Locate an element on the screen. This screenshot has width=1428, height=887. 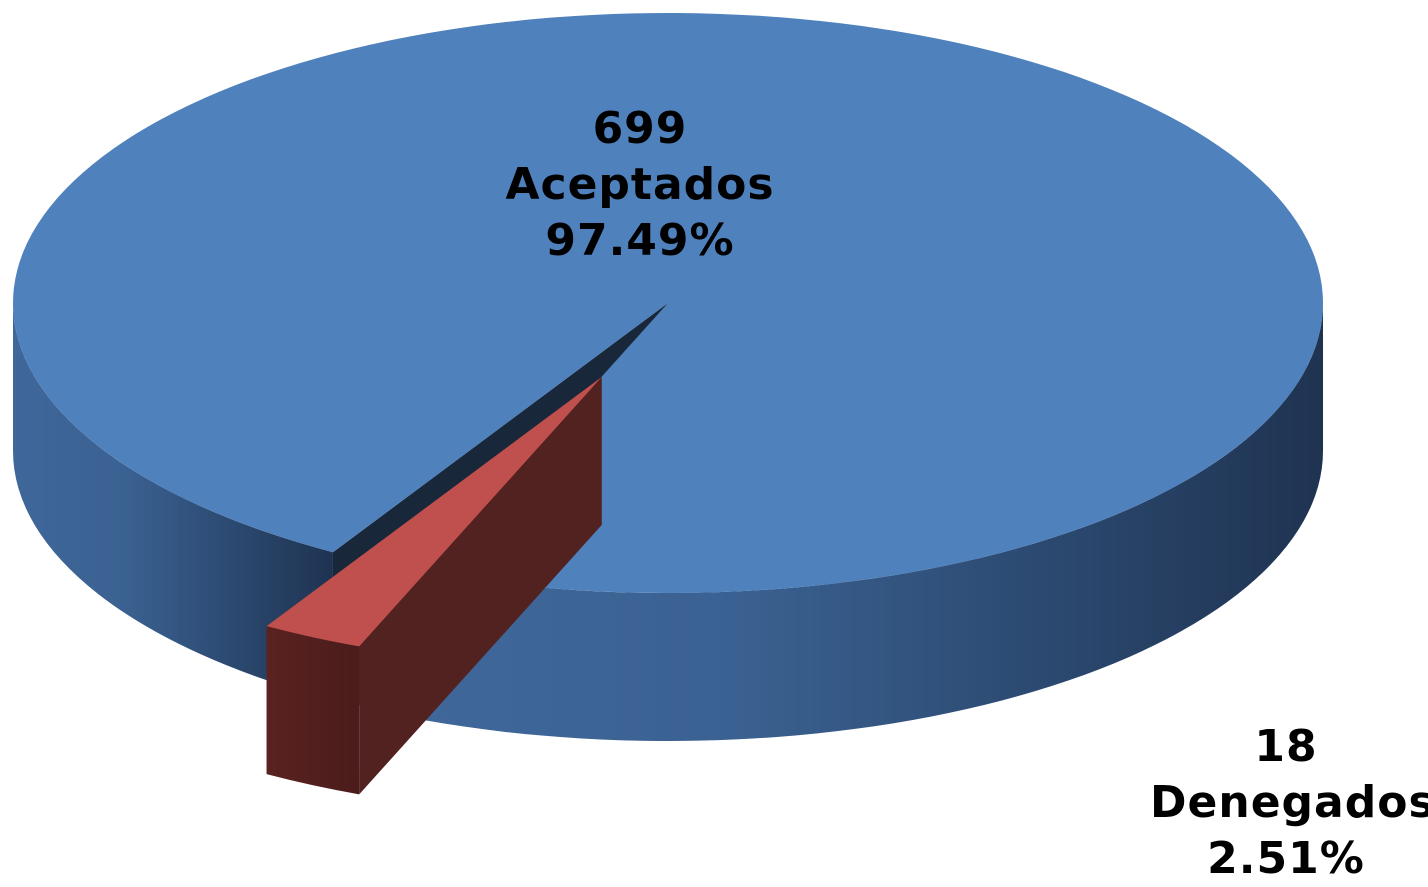
data-label-aceptados-count: 699 is located at coordinates (640, 128).